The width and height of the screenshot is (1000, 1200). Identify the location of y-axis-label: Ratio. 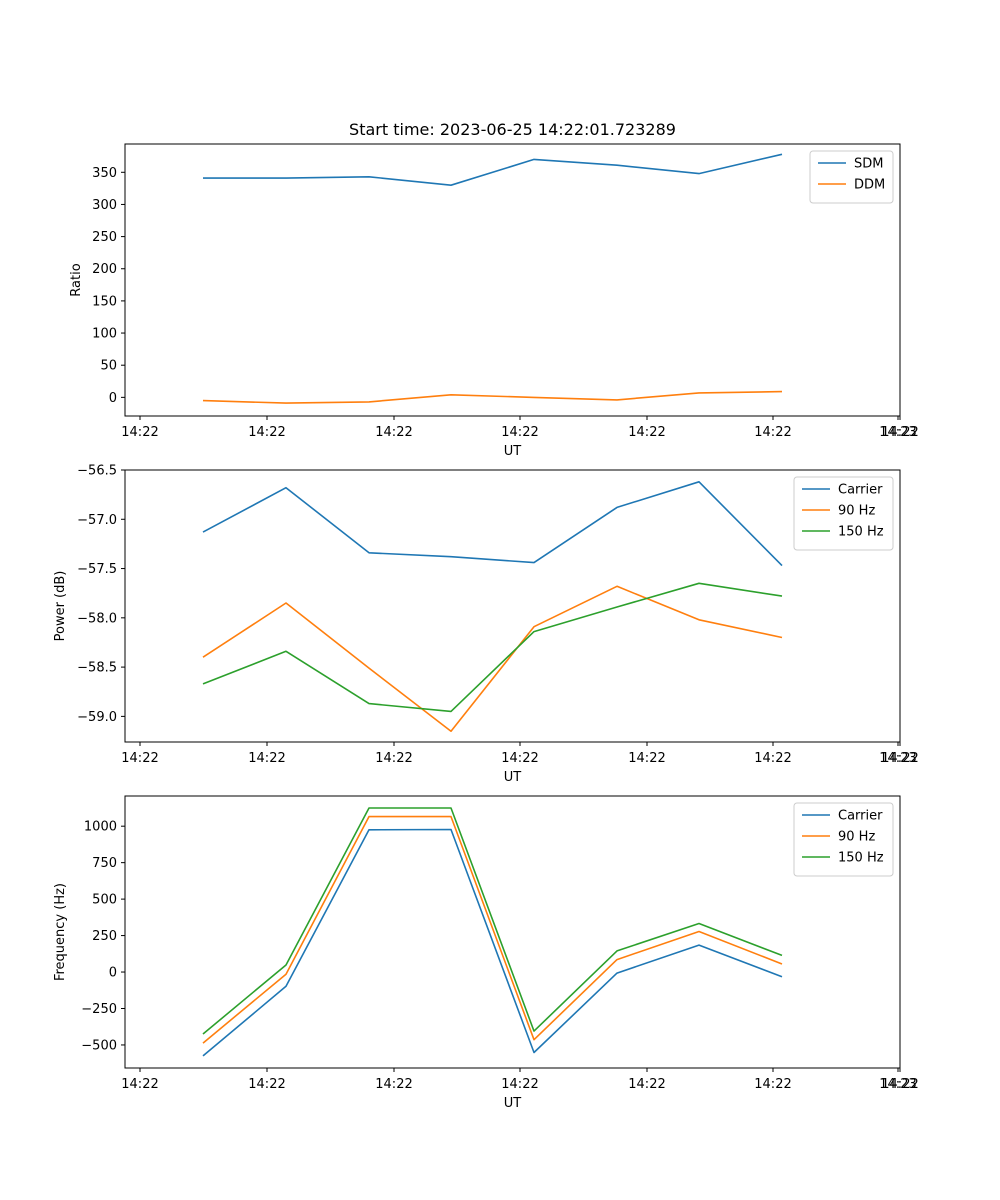
(76, 279).